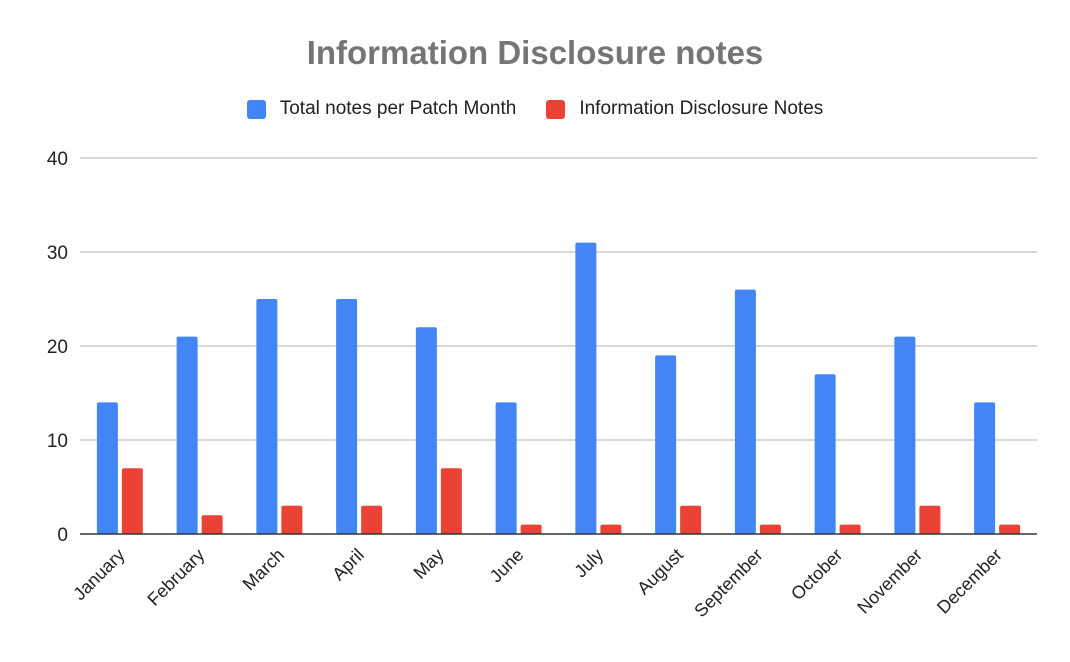  What do you see at coordinates (57, 441) in the screenshot?
I see `y-tick-label: 10` at bounding box center [57, 441].